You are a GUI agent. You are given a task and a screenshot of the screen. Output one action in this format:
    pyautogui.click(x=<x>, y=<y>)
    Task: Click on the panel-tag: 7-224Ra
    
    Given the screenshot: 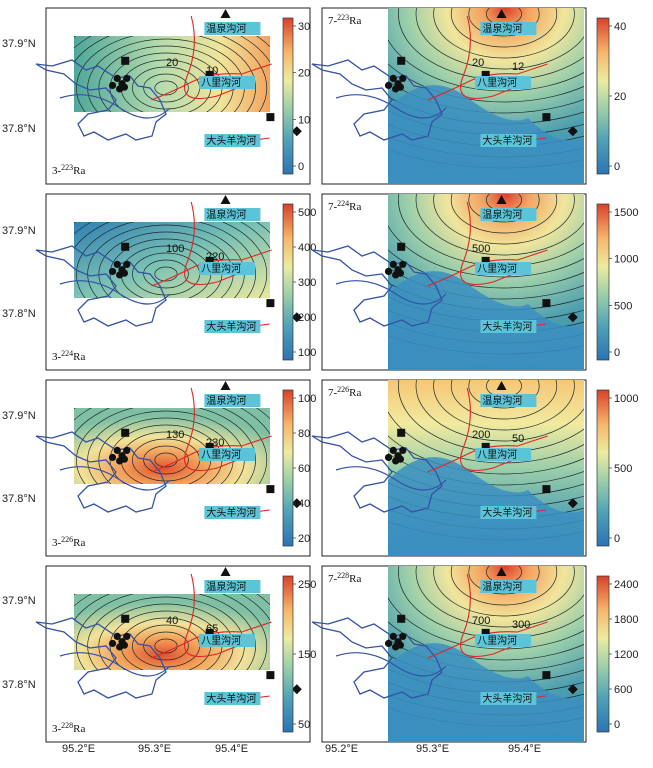 What is the action you would take?
    pyautogui.click(x=345, y=206)
    